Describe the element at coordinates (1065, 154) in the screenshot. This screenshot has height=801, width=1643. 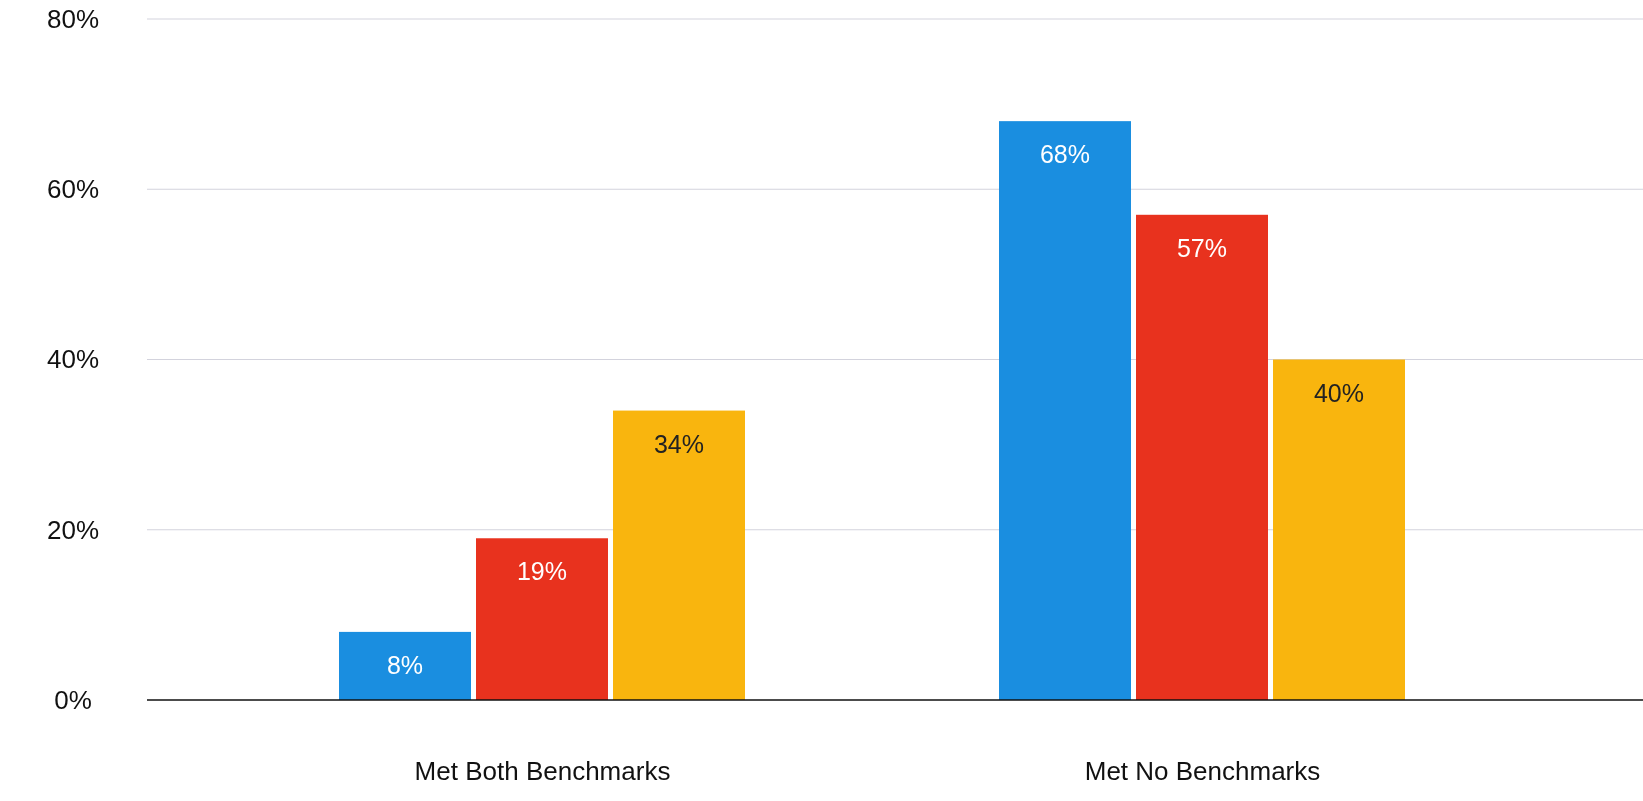
I see `data-label: 68%` at that location.